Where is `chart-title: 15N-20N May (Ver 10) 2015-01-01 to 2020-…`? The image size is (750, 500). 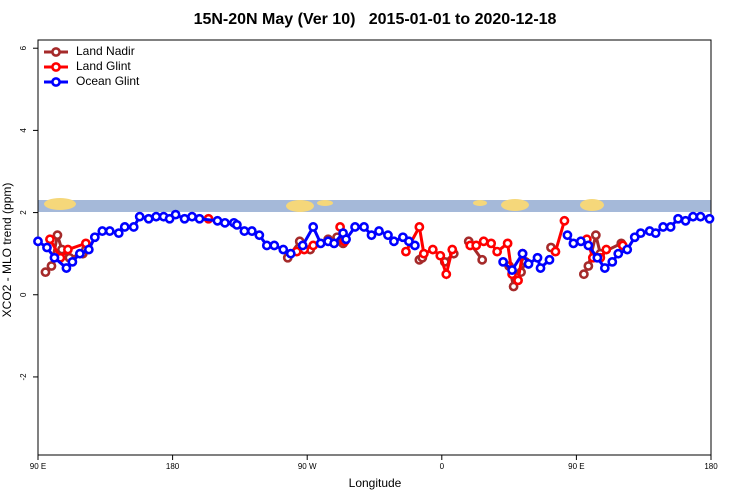
chart-title: 15N-20N May (Ver 10) 2015-01-01 to 2020-… is located at coordinates (375, 19).